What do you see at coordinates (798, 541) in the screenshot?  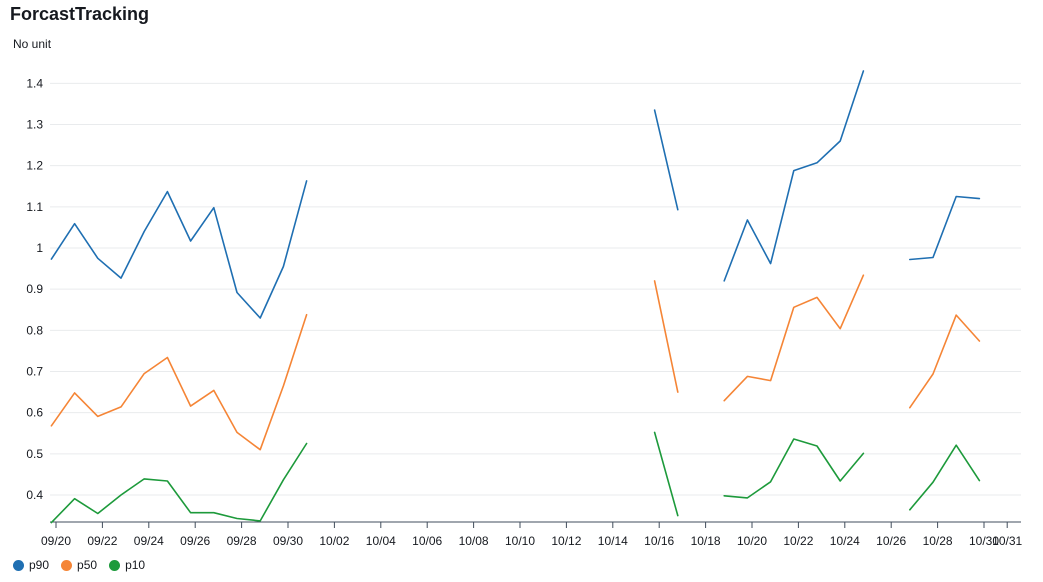 I see `x-tick-label: 10/22` at bounding box center [798, 541].